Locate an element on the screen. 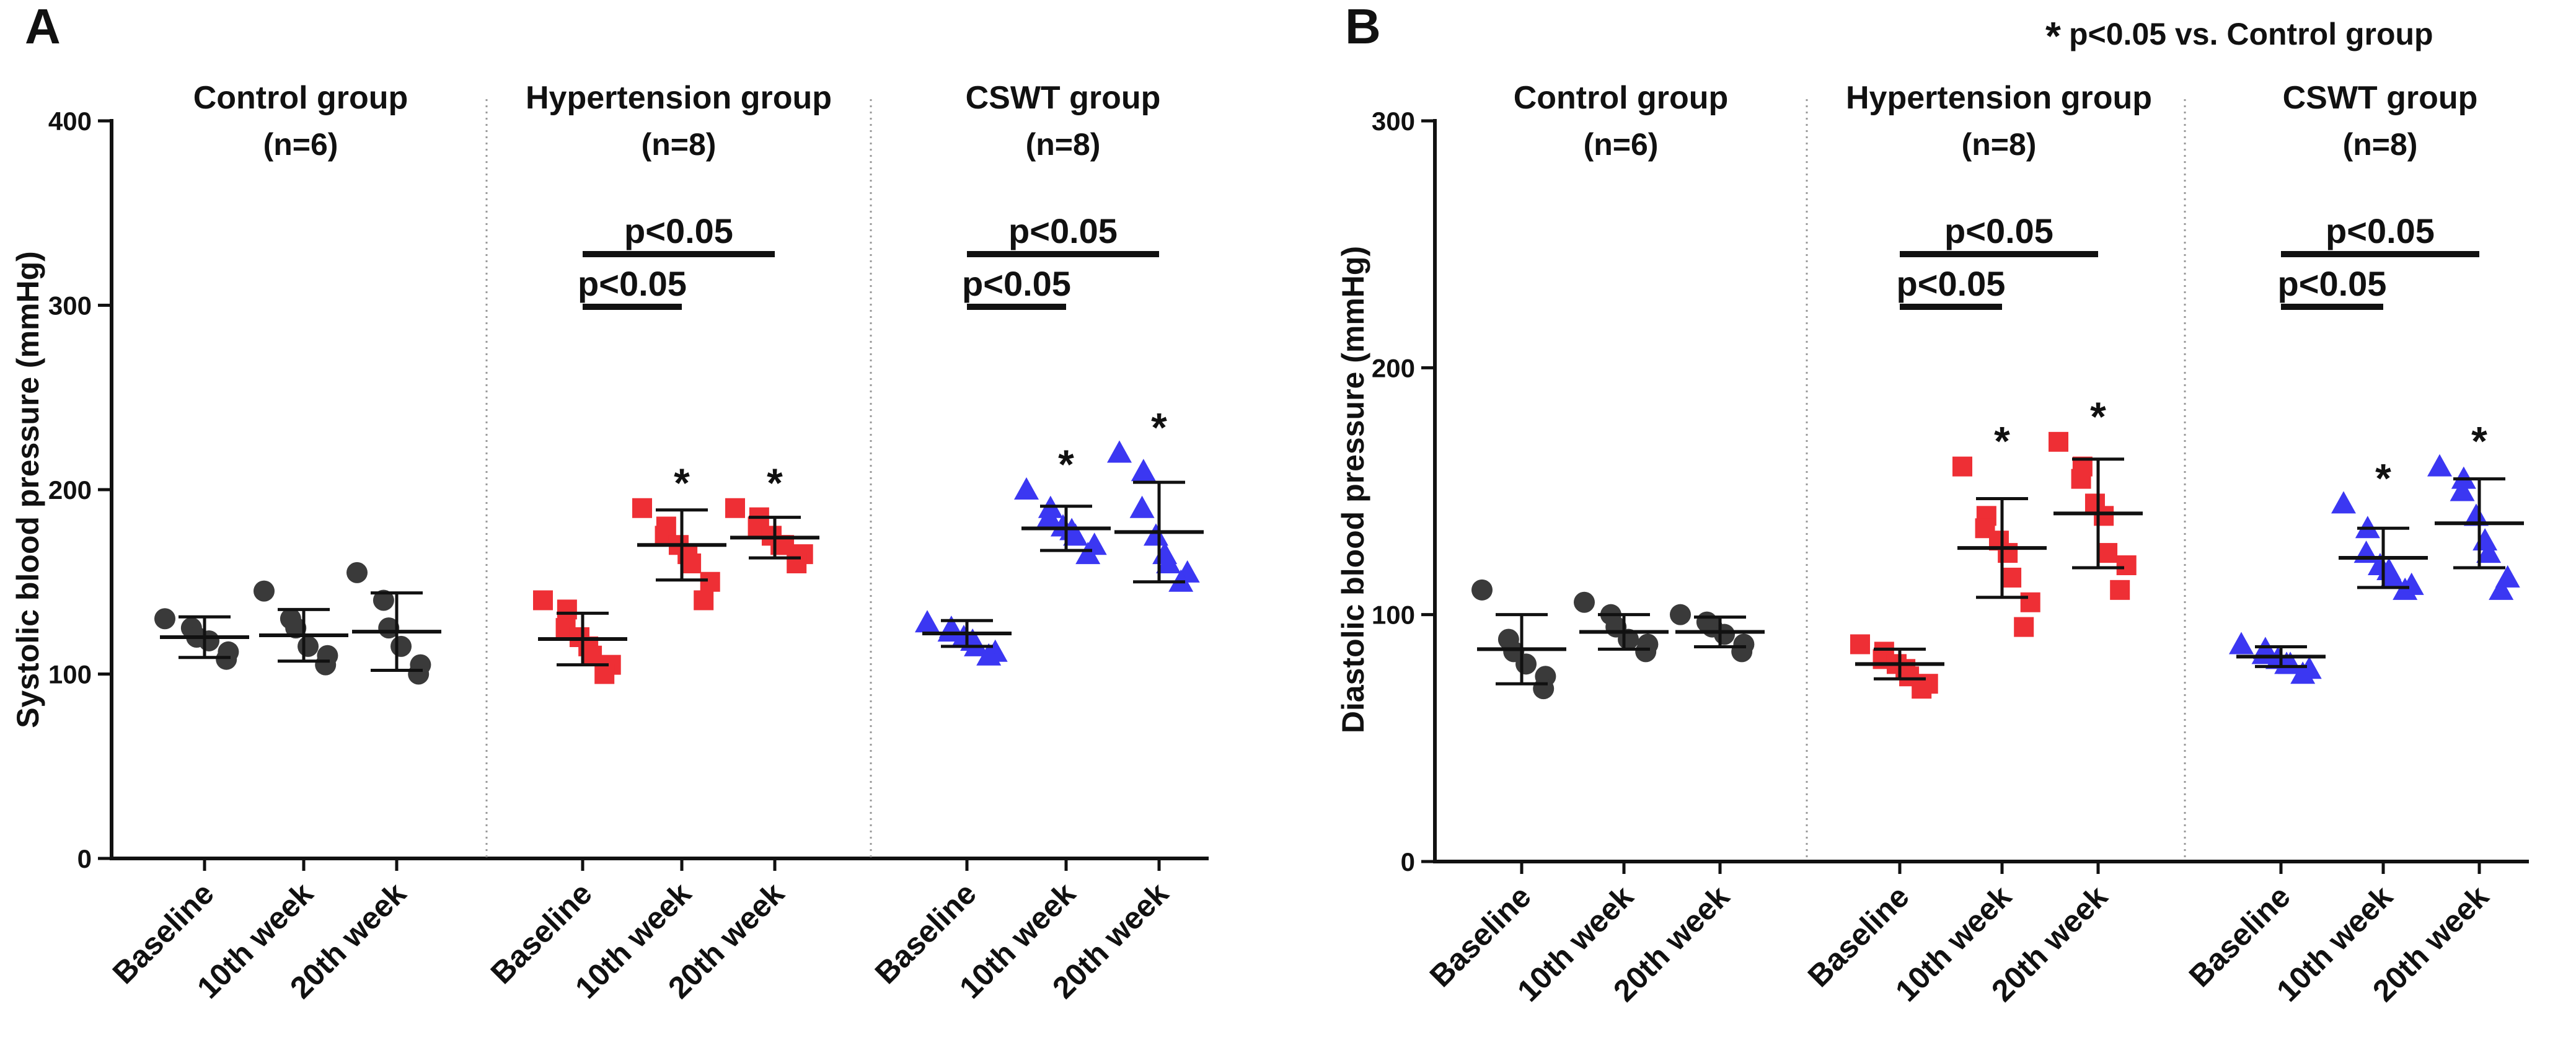  panel-a-y-tick-label: 0 is located at coordinates (84, 858).